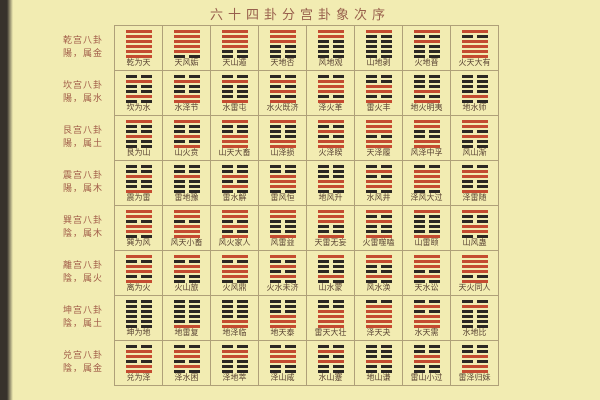 This screenshot has width=600, height=400. What do you see at coordinates (474, 287) in the screenshot?
I see `hexagram-name: 天火同人` at bounding box center [474, 287].